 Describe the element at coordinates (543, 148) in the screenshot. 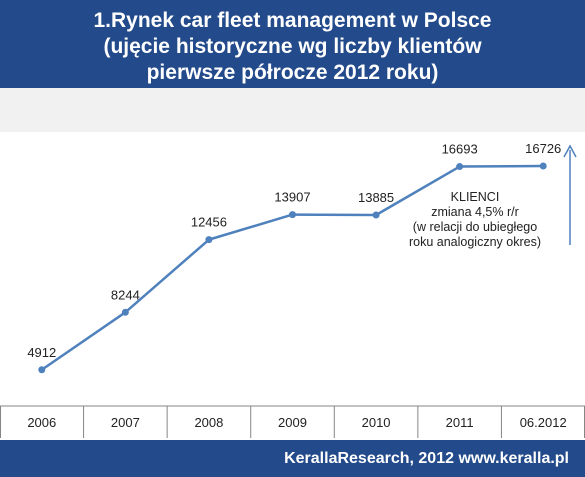

I see `data-label: 16726` at that location.